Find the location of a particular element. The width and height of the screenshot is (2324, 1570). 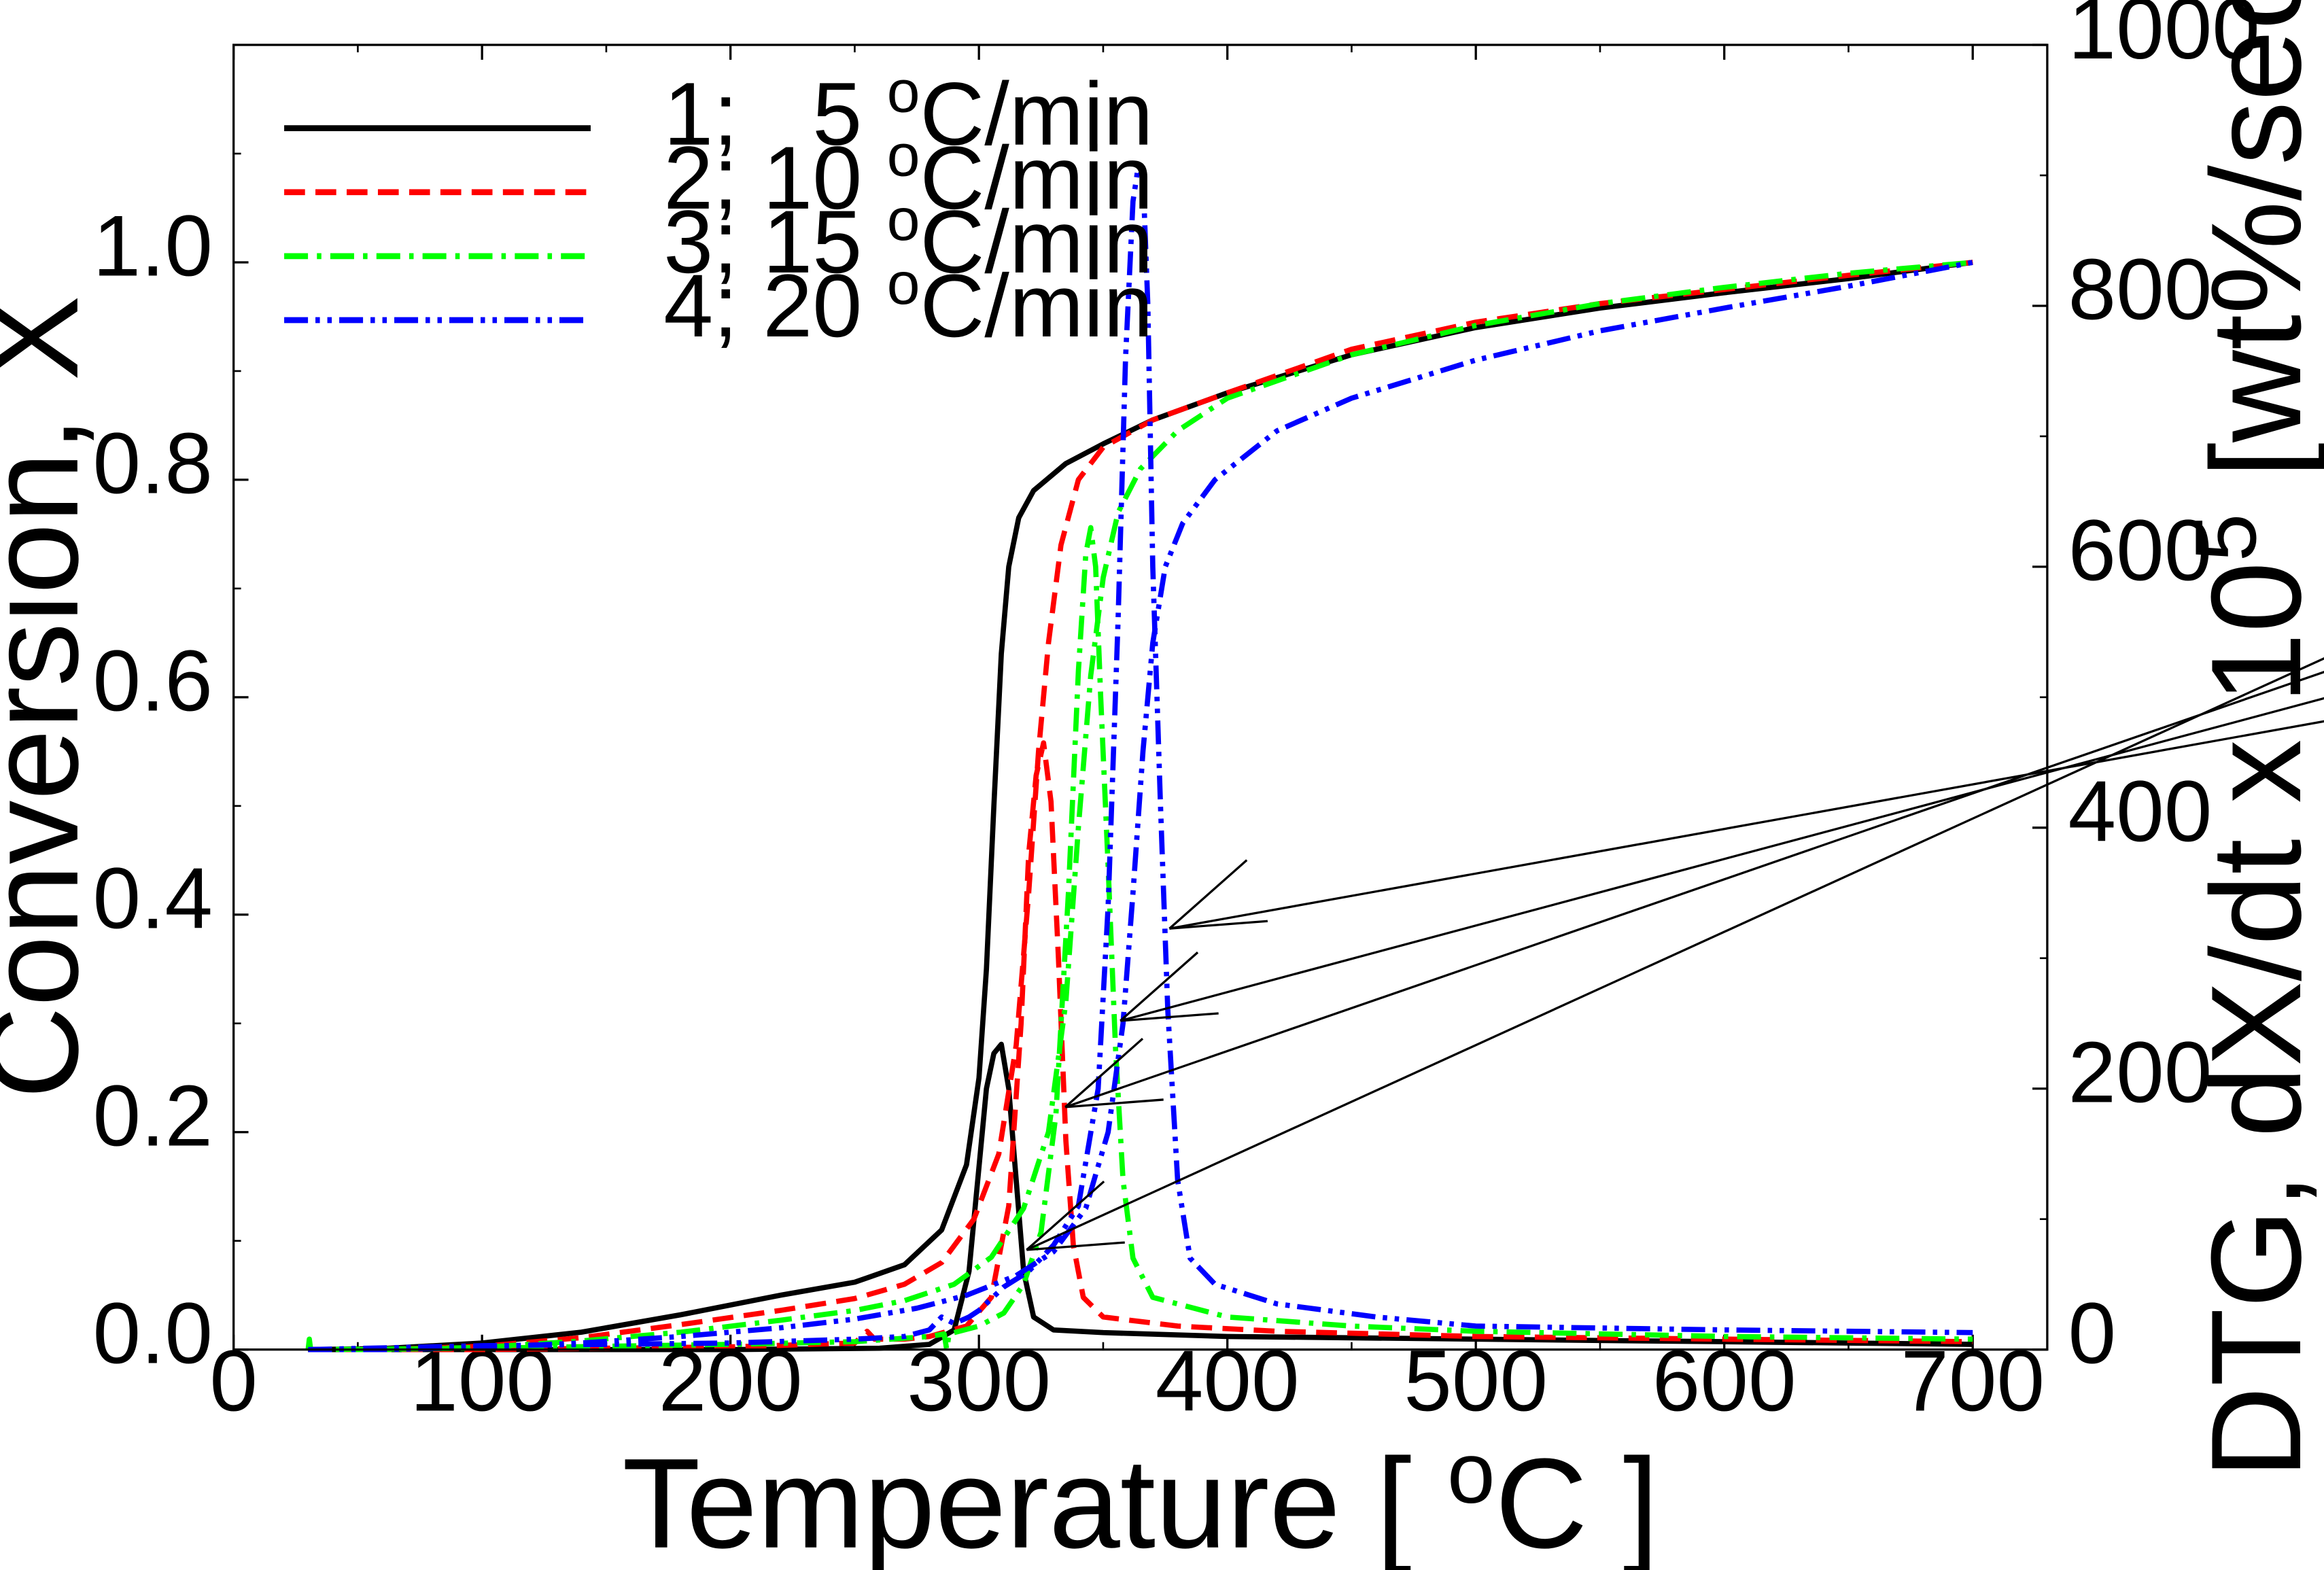

legend-label-2: 2; 10 oC/min is located at coordinates (908, 175).